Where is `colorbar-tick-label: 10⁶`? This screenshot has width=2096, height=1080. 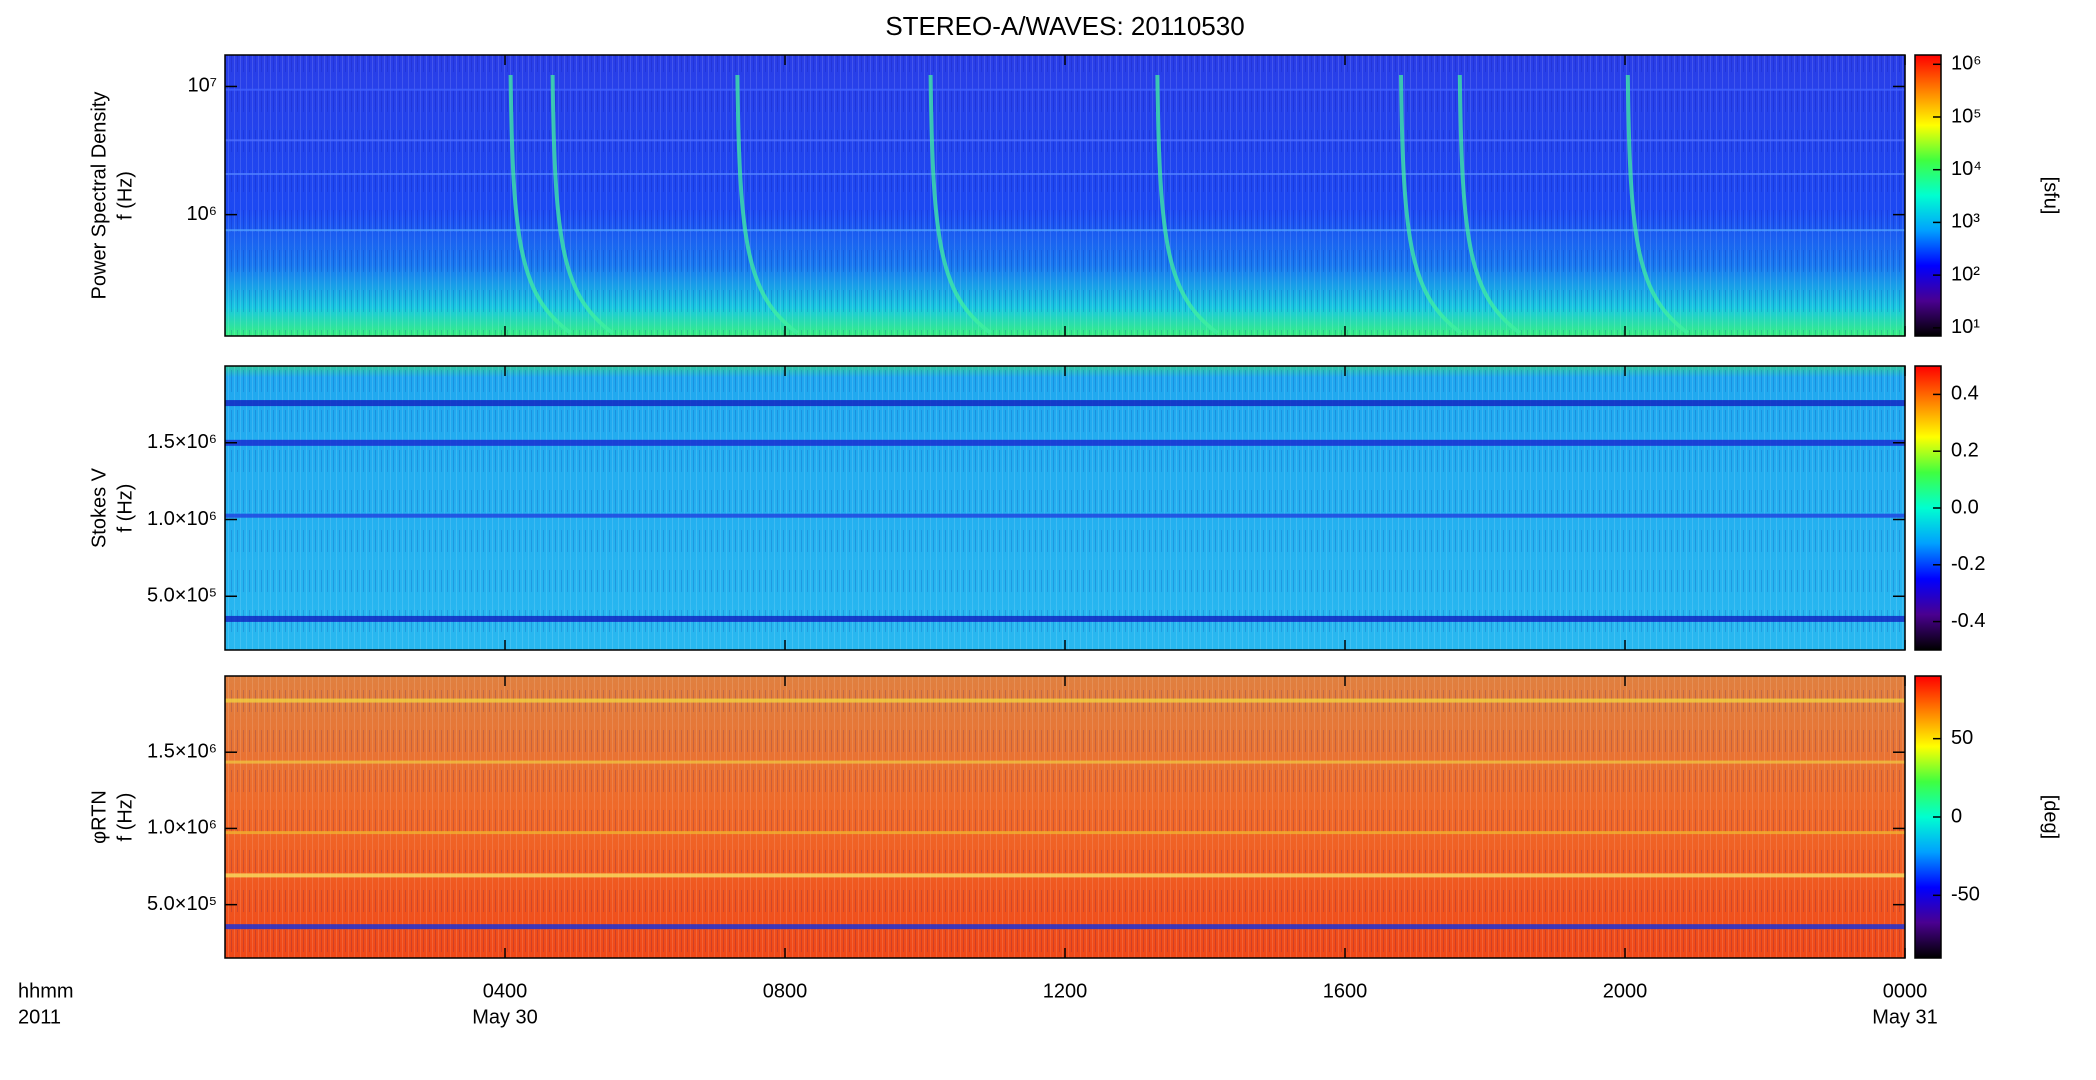
colorbar-tick-label: 10⁶ is located at coordinates (1966, 64).